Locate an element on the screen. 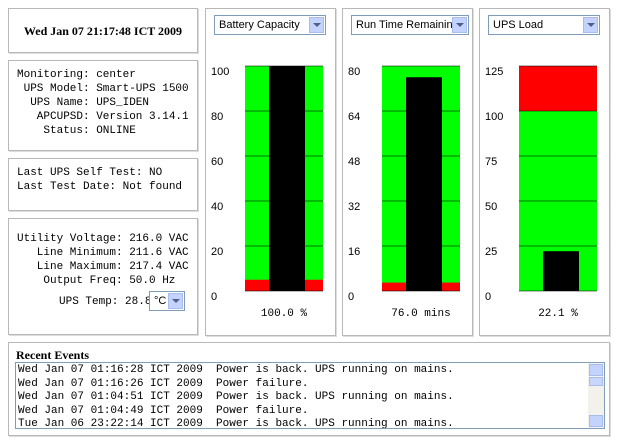 The width and height of the screenshot is (620, 445). y-tick-label: 50 is located at coordinates (491, 207).